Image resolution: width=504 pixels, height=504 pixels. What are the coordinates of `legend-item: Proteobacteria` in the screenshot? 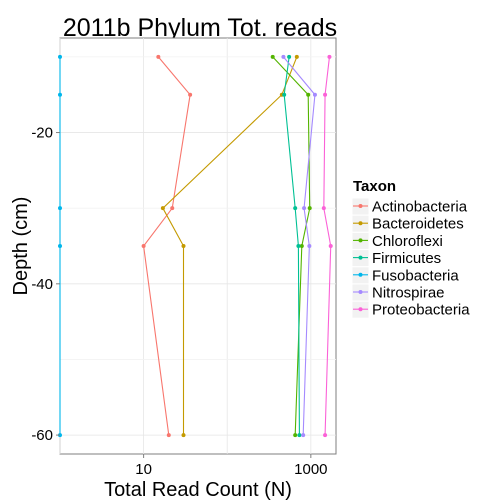 It's located at (410, 309).